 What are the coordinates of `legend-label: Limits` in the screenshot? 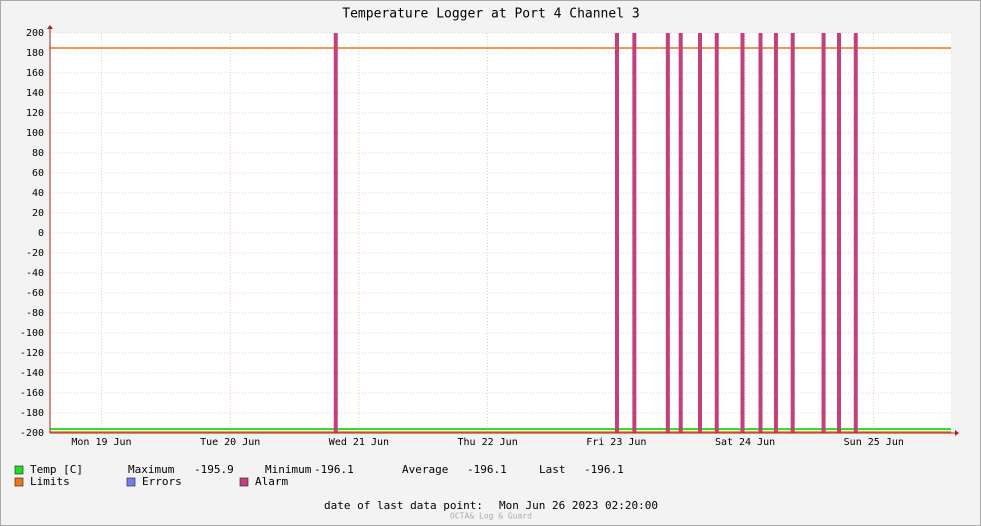 It's located at (50, 481).